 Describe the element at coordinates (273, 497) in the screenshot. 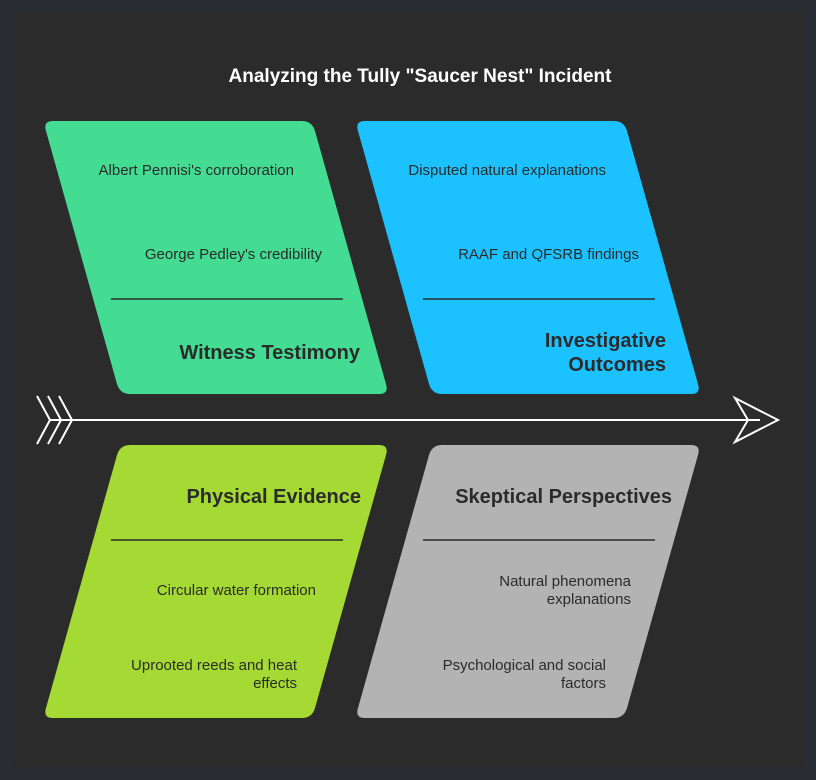

I see `category-physical-evidence: Physical Evidence` at that location.